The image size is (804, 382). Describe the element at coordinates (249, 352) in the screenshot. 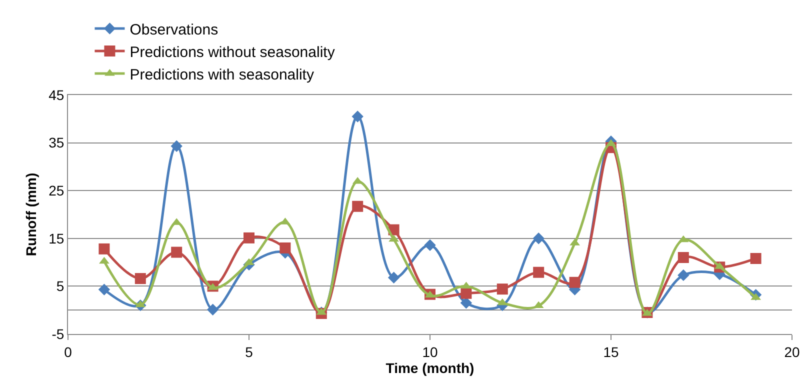

I see `x-tick-label: 5` at that location.